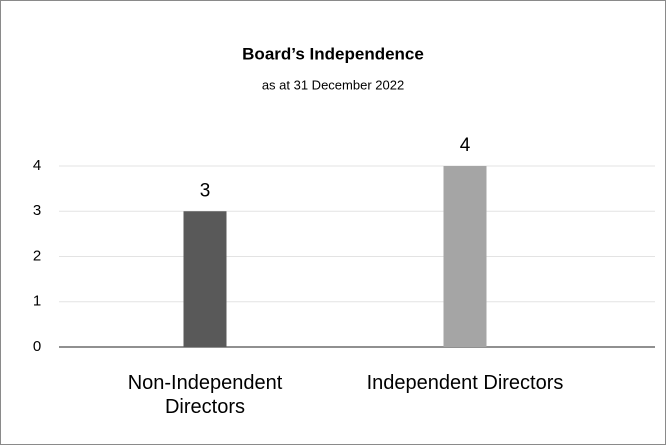 The image size is (666, 445). I want to click on value-label: 4, so click(465, 145).